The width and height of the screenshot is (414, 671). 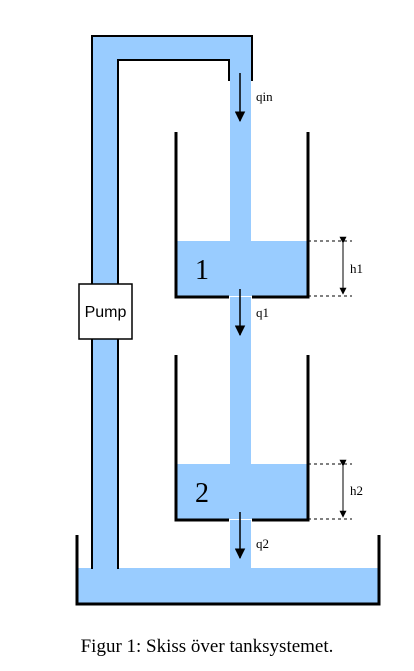 What do you see at coordinates (201, 215) in the screenshot?
I see `tank-1-walls` at bounding box center [201, 215].